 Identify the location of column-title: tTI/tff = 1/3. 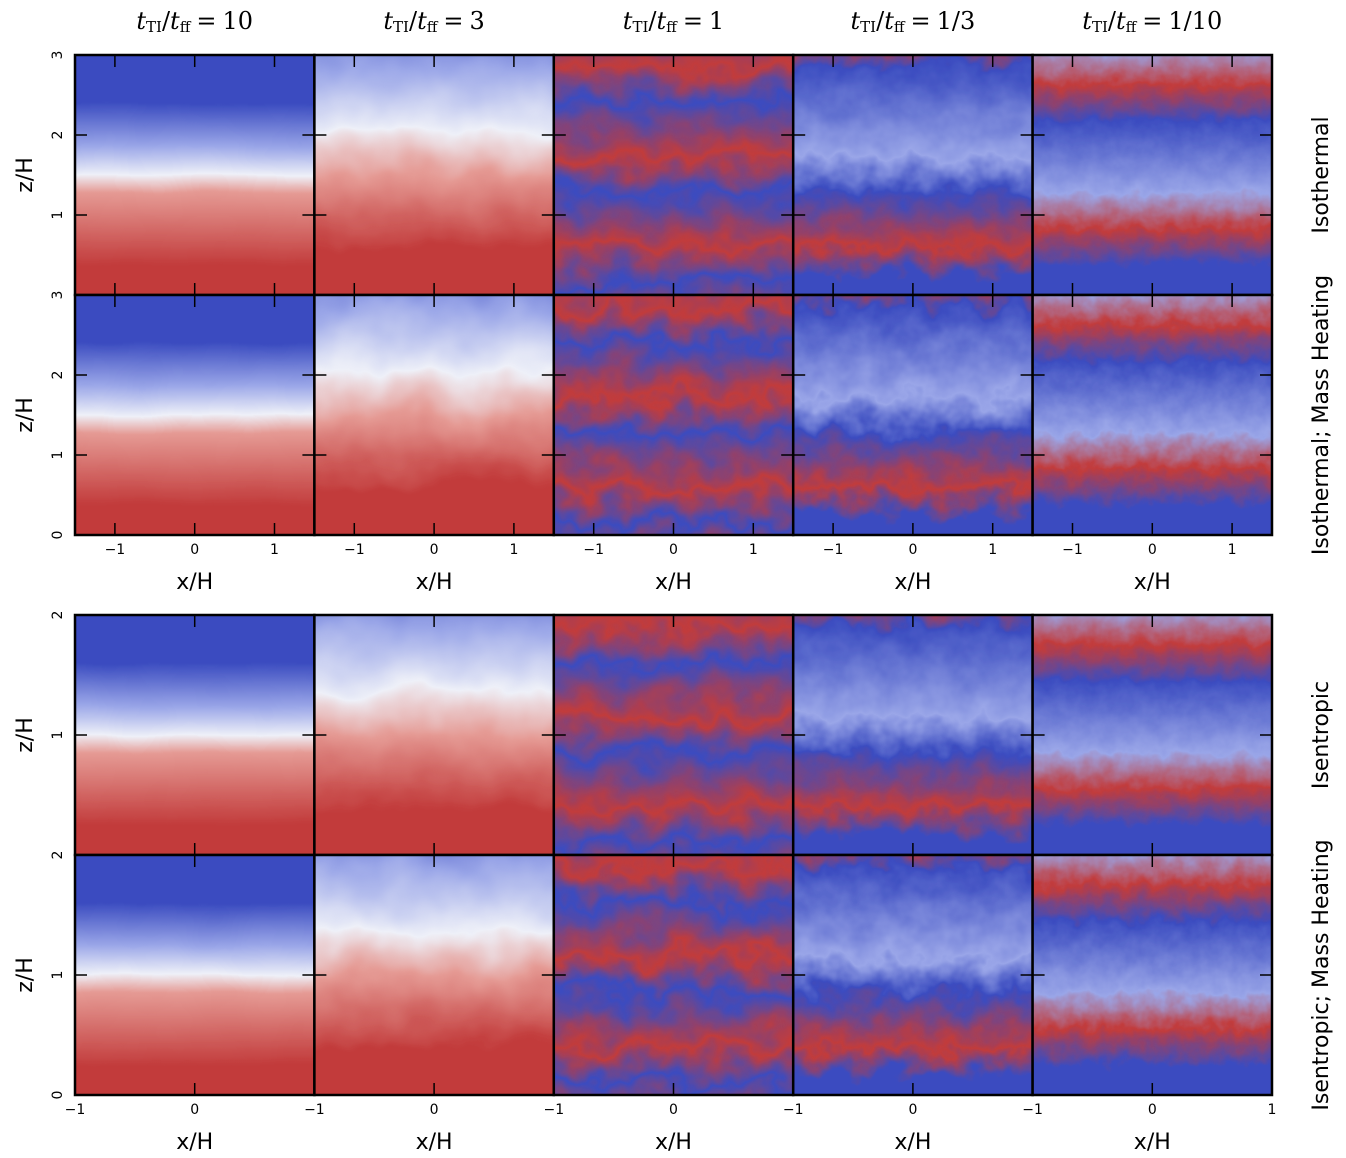
(913, 22).